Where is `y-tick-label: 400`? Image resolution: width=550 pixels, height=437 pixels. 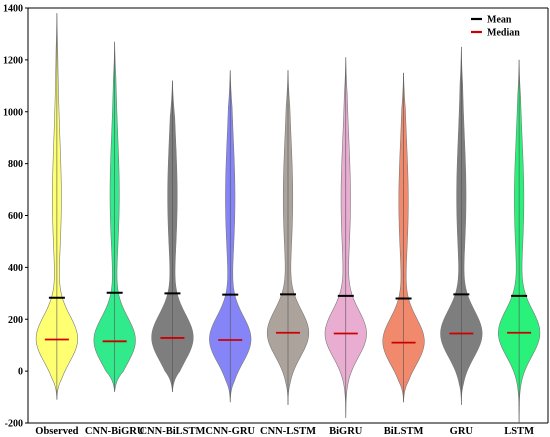
y-tick-label: 400 is located at coordinates (15, 268).